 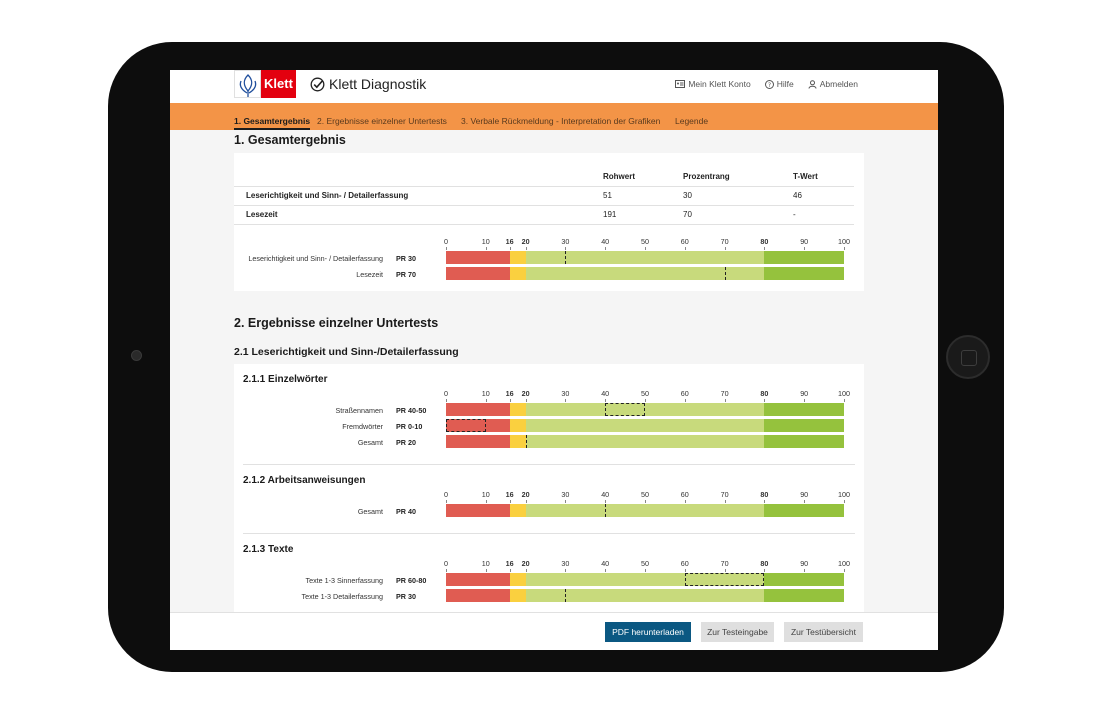 I want to click on pdf-download-button: PDF herunterladen, so click(x=648, y=632).